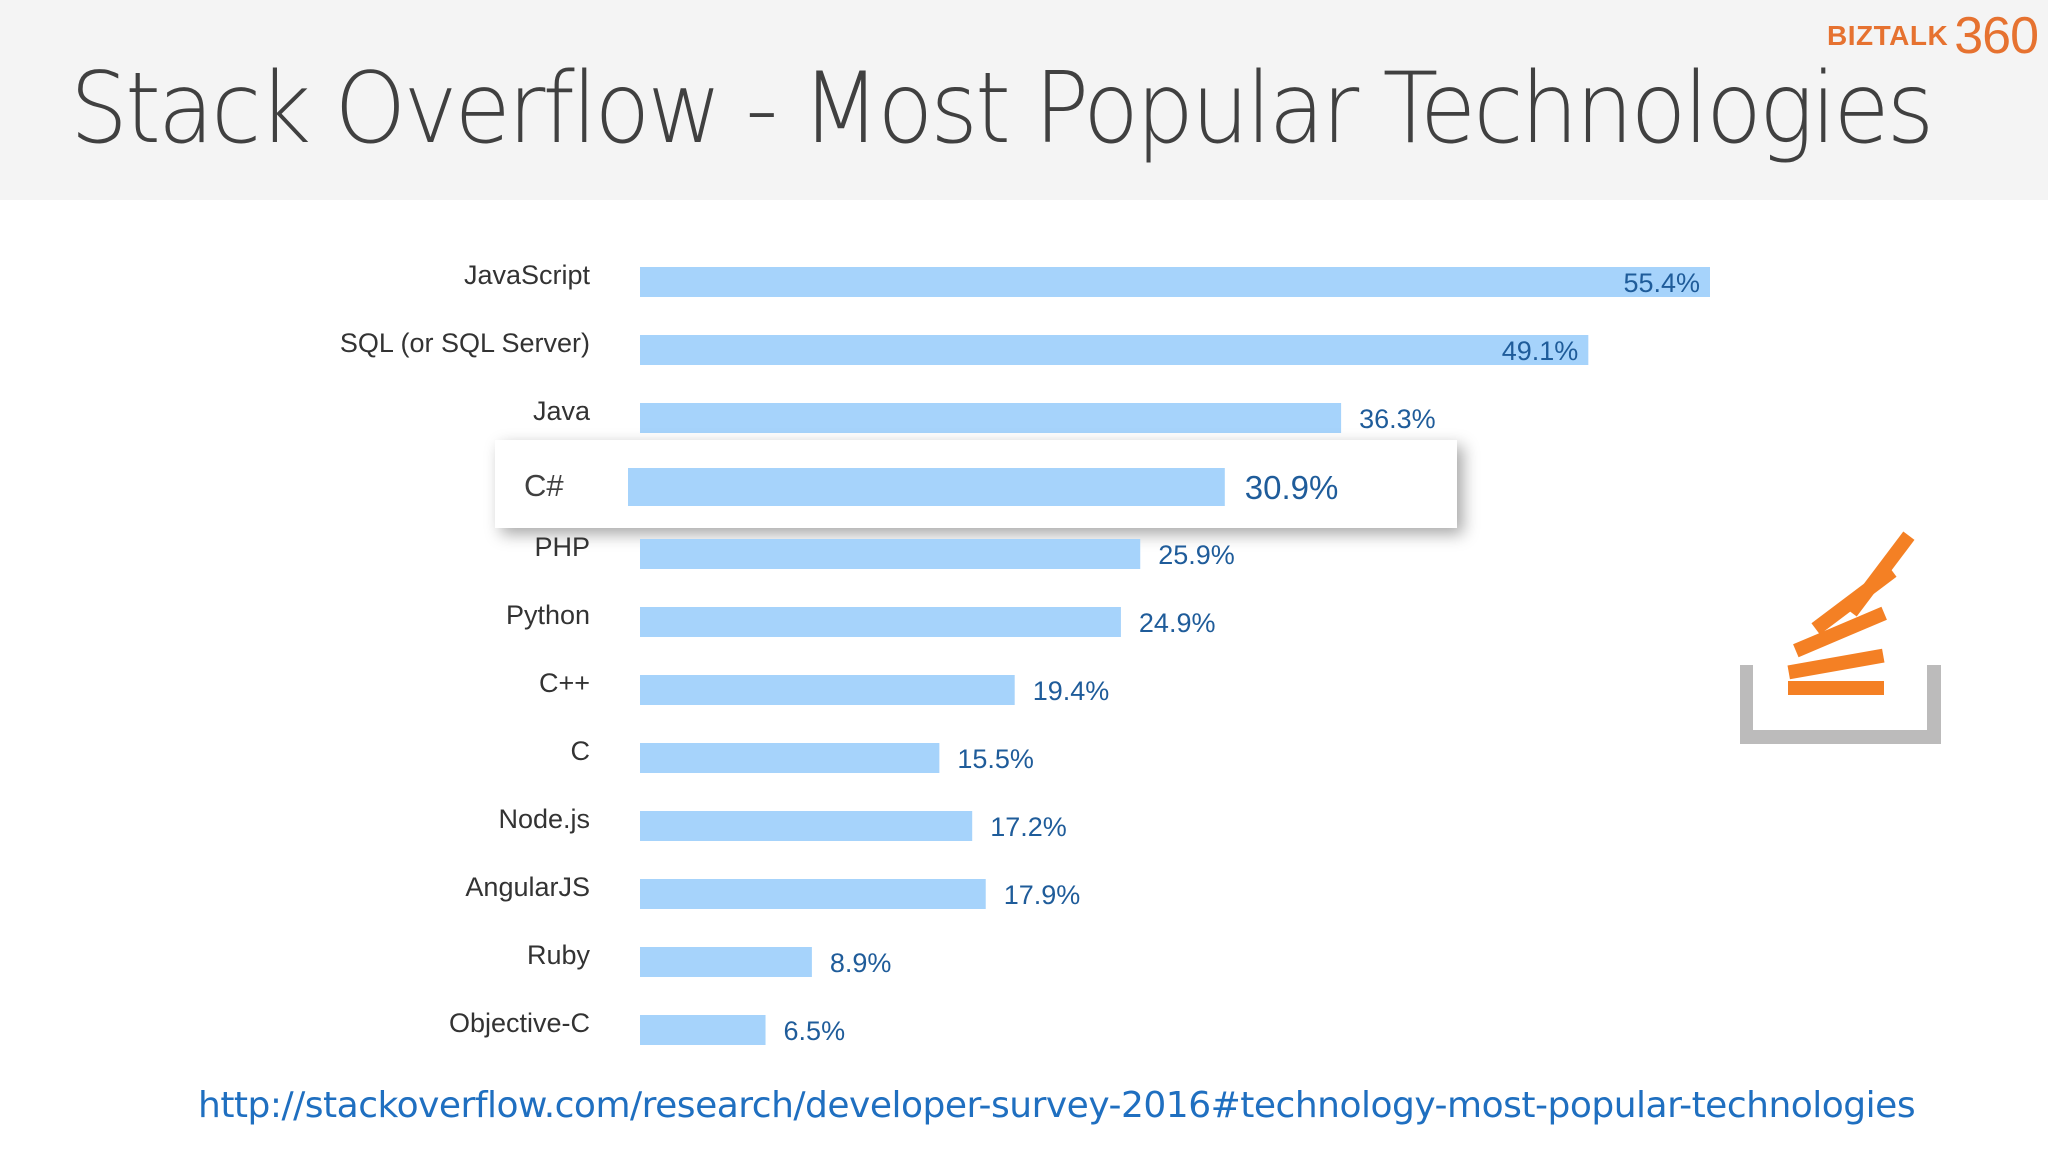 The image size is (2048, 1152). What do you see at coordinates (1196, 555) in the screenshot?
I see `value-label: 25.9%` at bounding box center [1196, 555].